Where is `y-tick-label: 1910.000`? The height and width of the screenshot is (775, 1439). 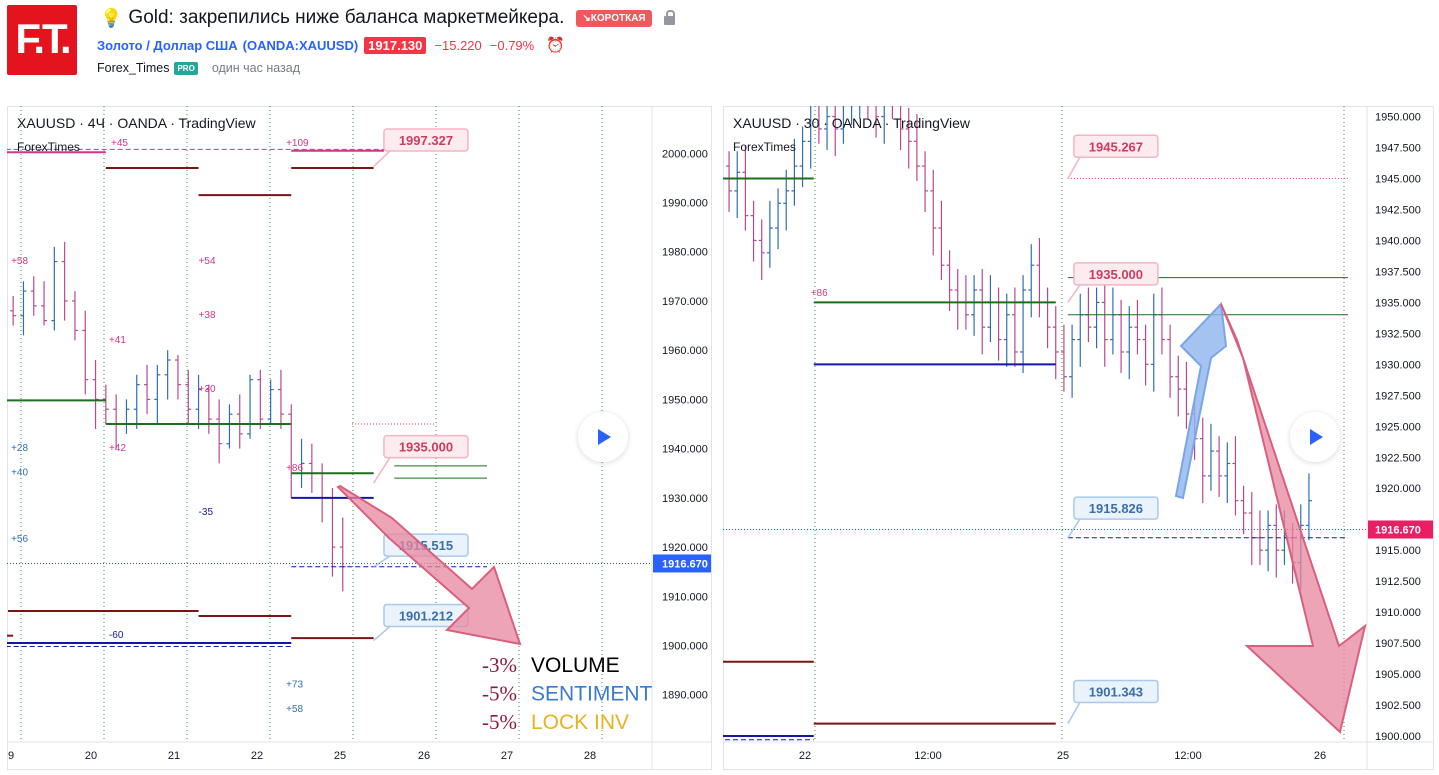
y-tick-label: 1910.000 is located at coordinates (685, 597).